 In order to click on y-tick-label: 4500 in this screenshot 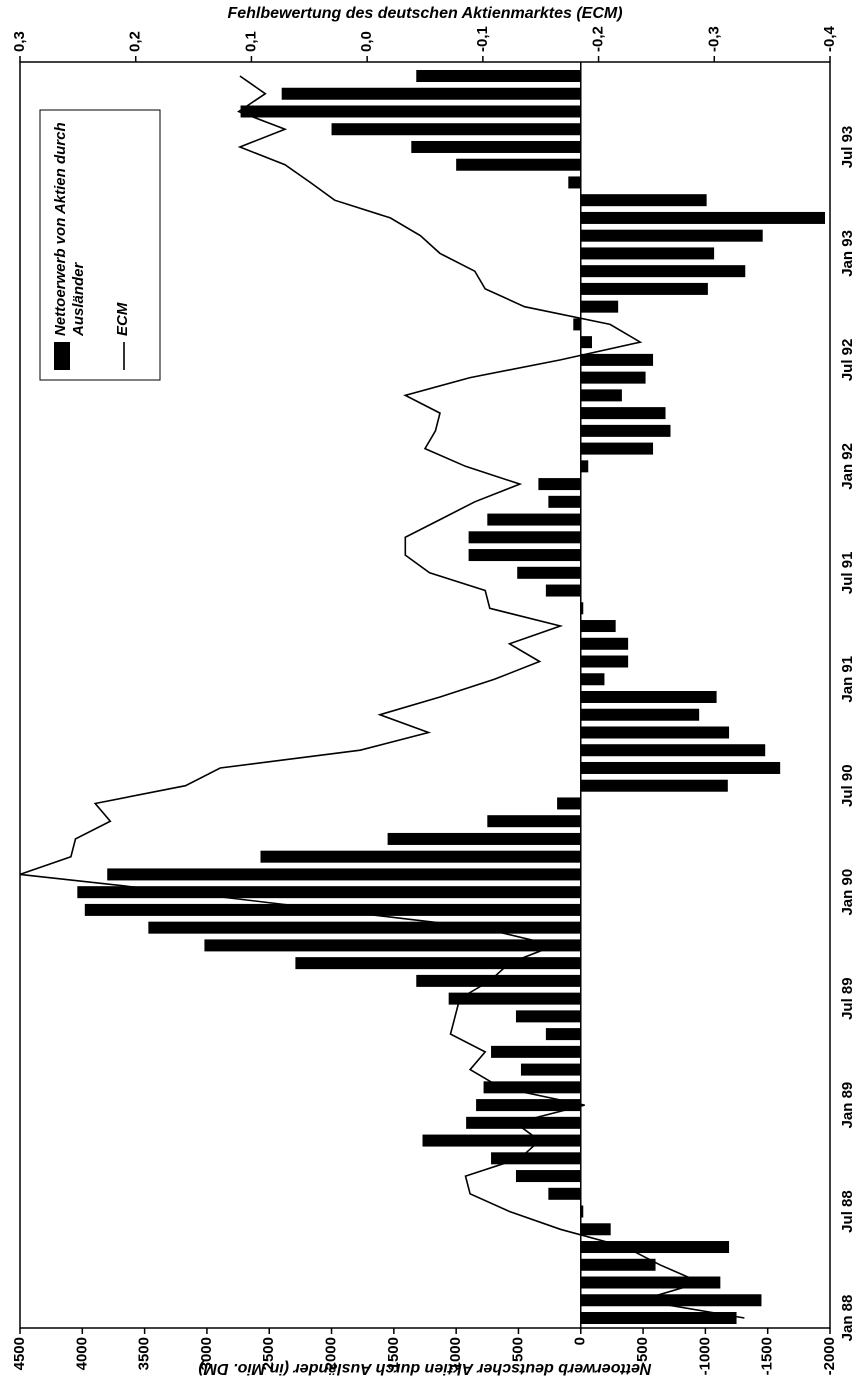, I will do `click(19, 1353)`.